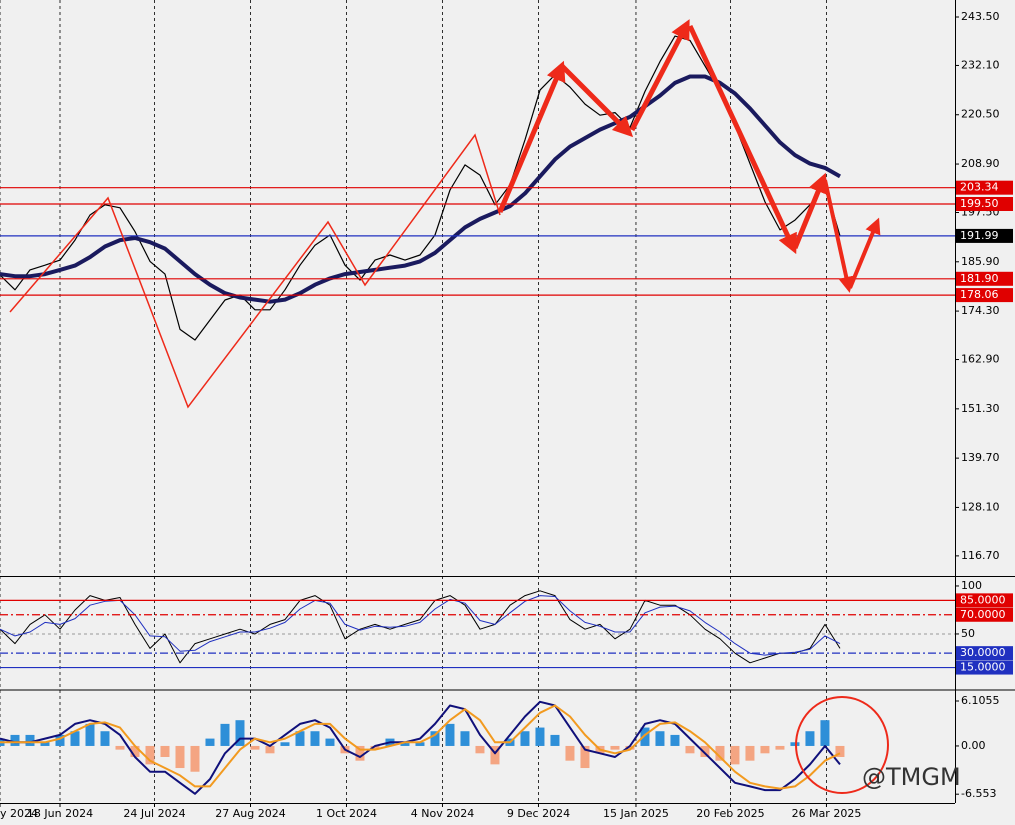 Image resolution: width=1015 pixels, height=825 pixels. Describe the element at coordinates (983, 667) in the screenshot. I see `level-label: 15.0000` at that location.